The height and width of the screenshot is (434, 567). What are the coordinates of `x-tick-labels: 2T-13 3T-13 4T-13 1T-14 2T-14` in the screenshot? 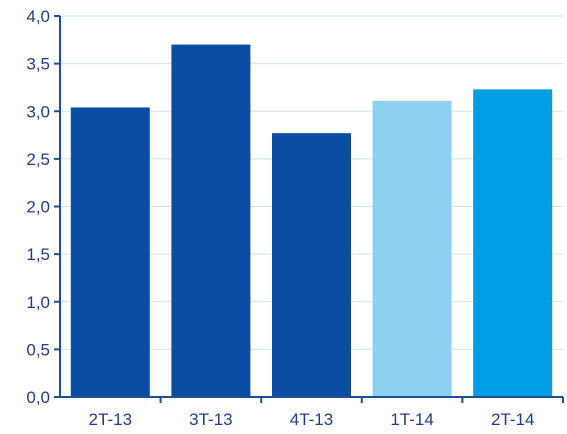 It's located at (312, 419).